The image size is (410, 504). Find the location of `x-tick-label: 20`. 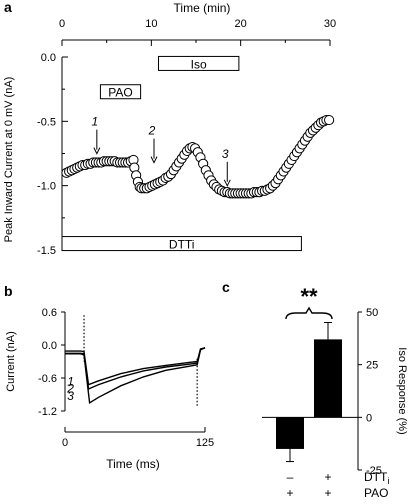

x-tick-label: 20 is located at coordinates (241, 24).